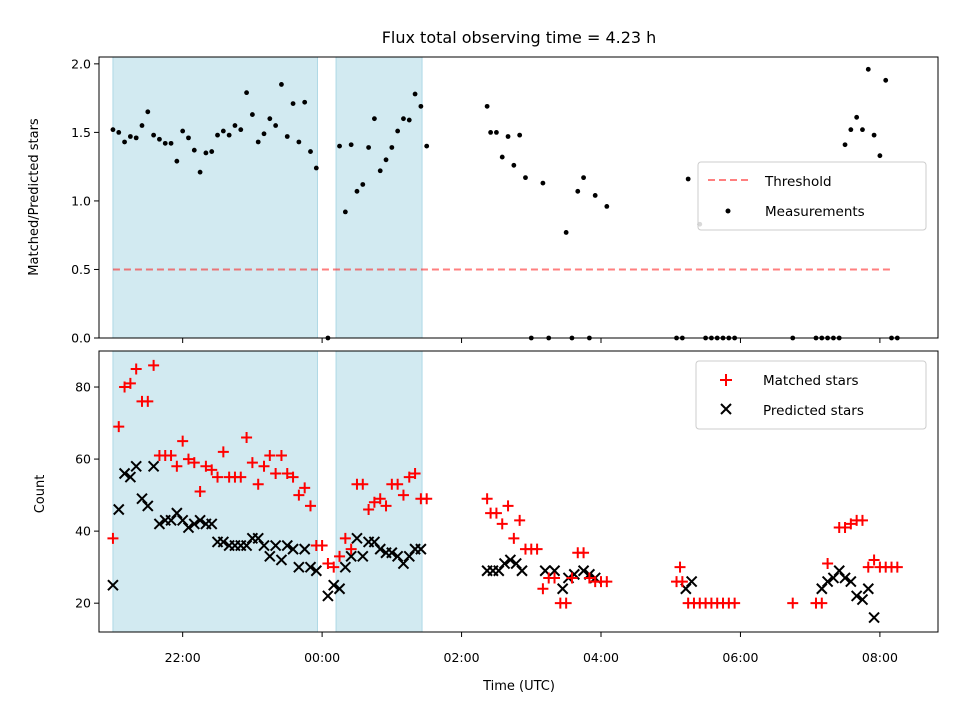 Image resolution: width=960 pixels, height=725 pixels. Describe the element at coordinates (81, 269) in the screenshot. I see `top-y-tick-label: 0.5` at that location.